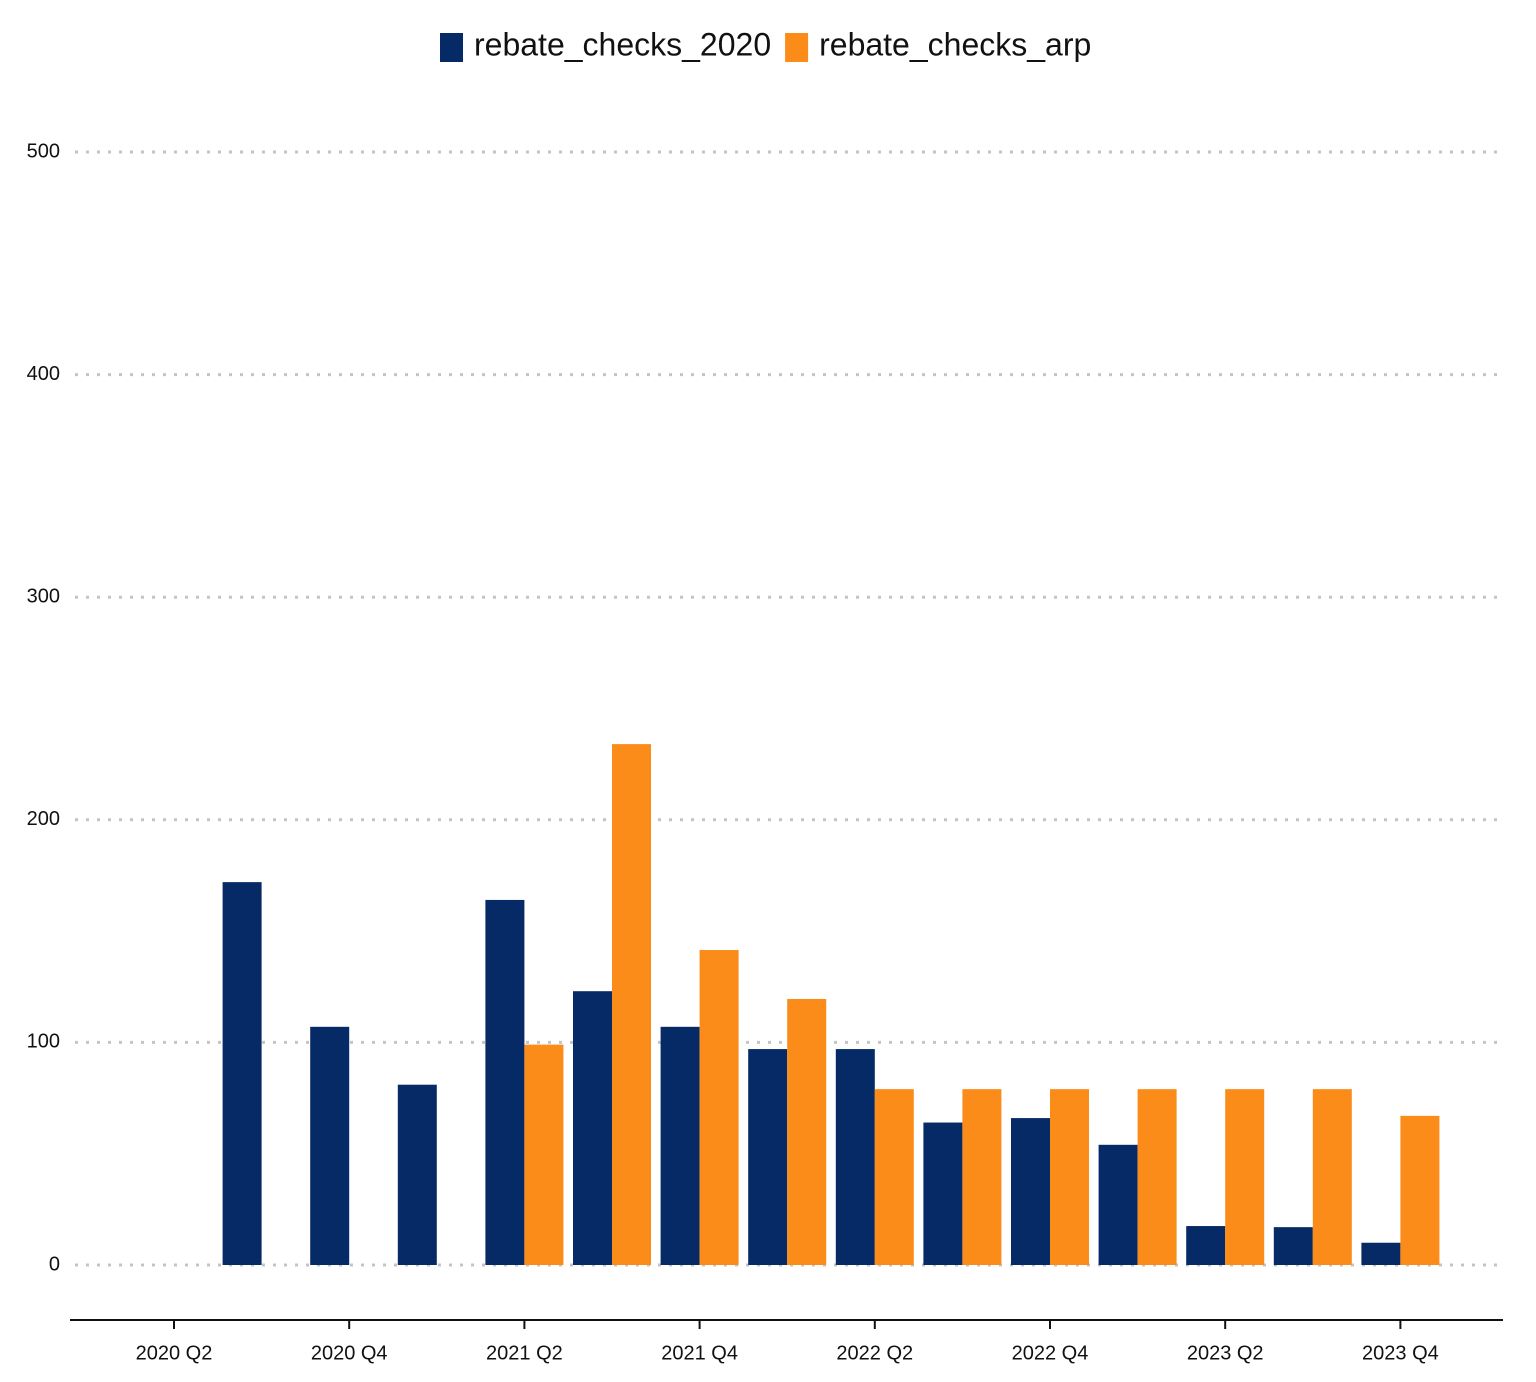 The image size is (1536, 1382). Describe the element at coordinates (43, 374) in the screenshot. I see `y-tick-label: 400` at that location.